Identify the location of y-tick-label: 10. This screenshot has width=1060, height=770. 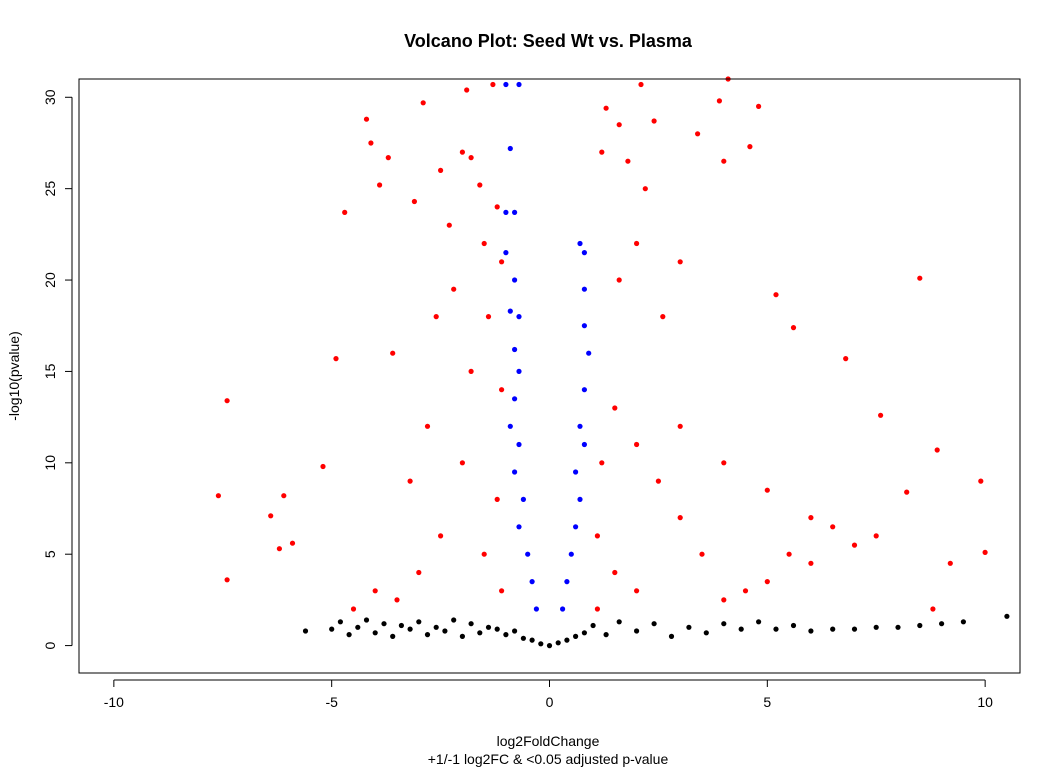
(50, 463).